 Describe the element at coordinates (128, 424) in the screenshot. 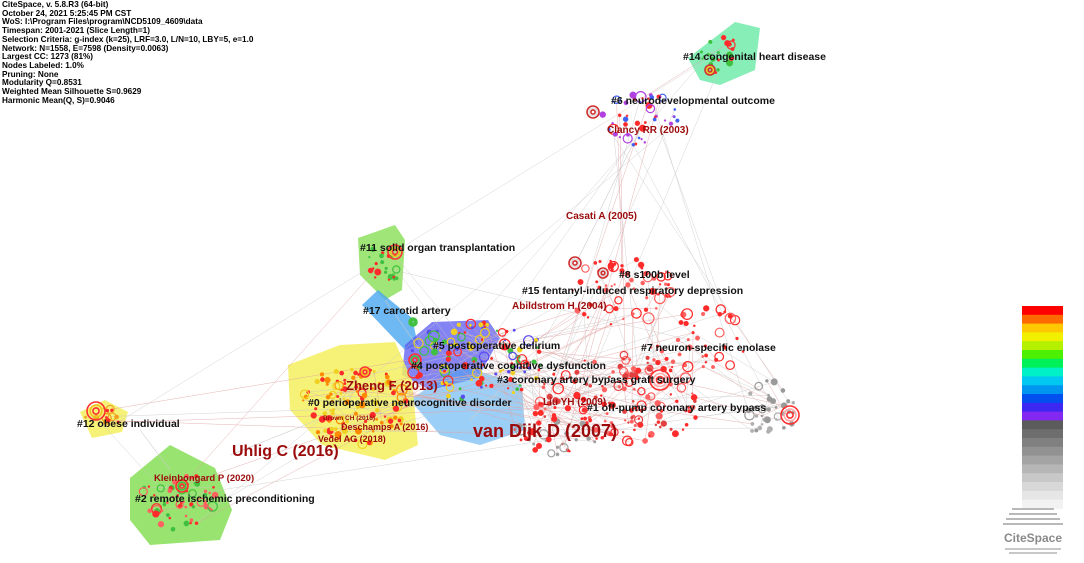

I see `cluster-label-obese-individual: #12 obese individual` at that location.